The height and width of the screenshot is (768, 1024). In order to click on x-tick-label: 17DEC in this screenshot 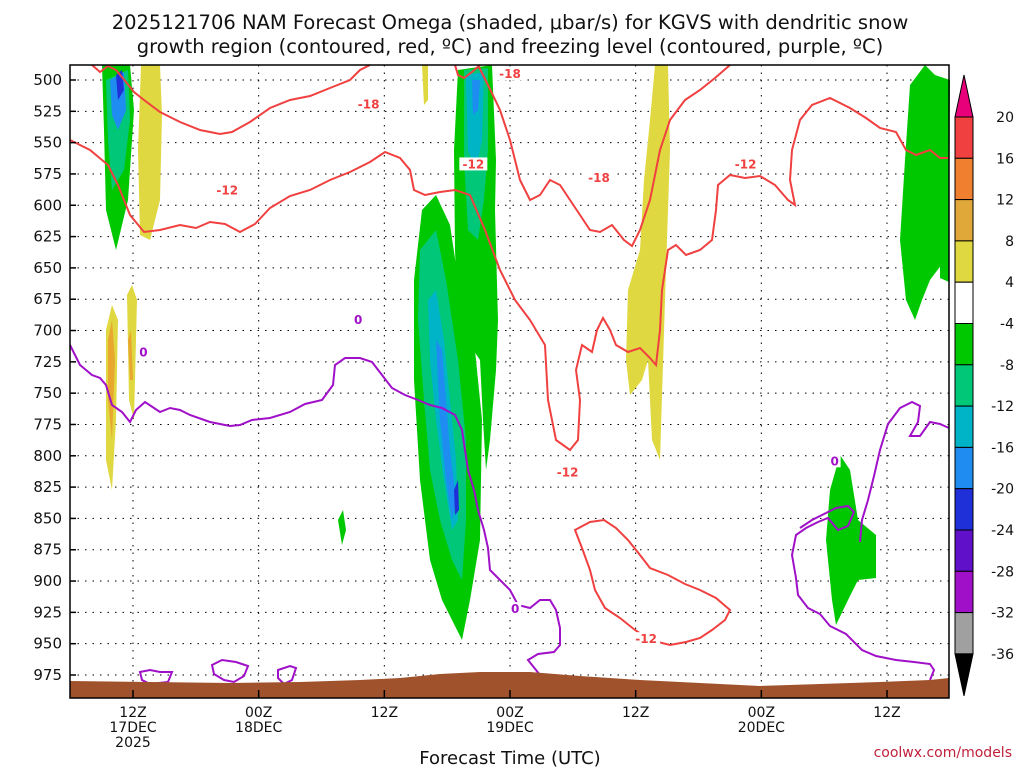, I will do `click(132, 728)`.